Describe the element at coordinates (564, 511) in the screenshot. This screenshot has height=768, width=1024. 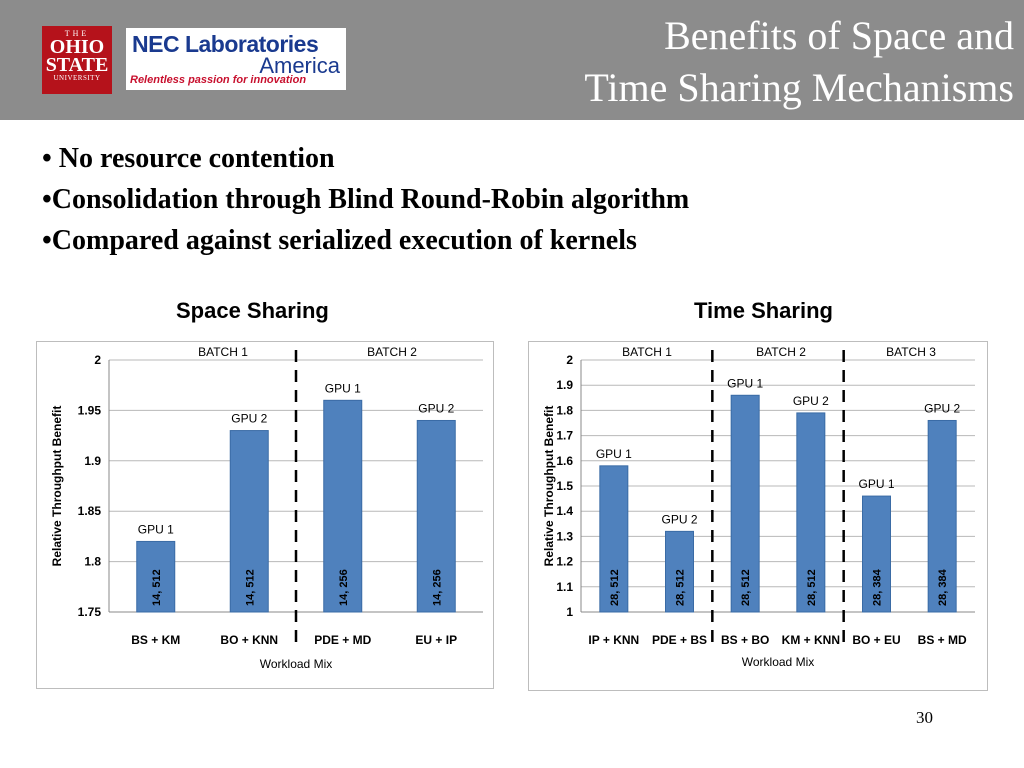
I see `y-tick-label: 1.4` at that location.